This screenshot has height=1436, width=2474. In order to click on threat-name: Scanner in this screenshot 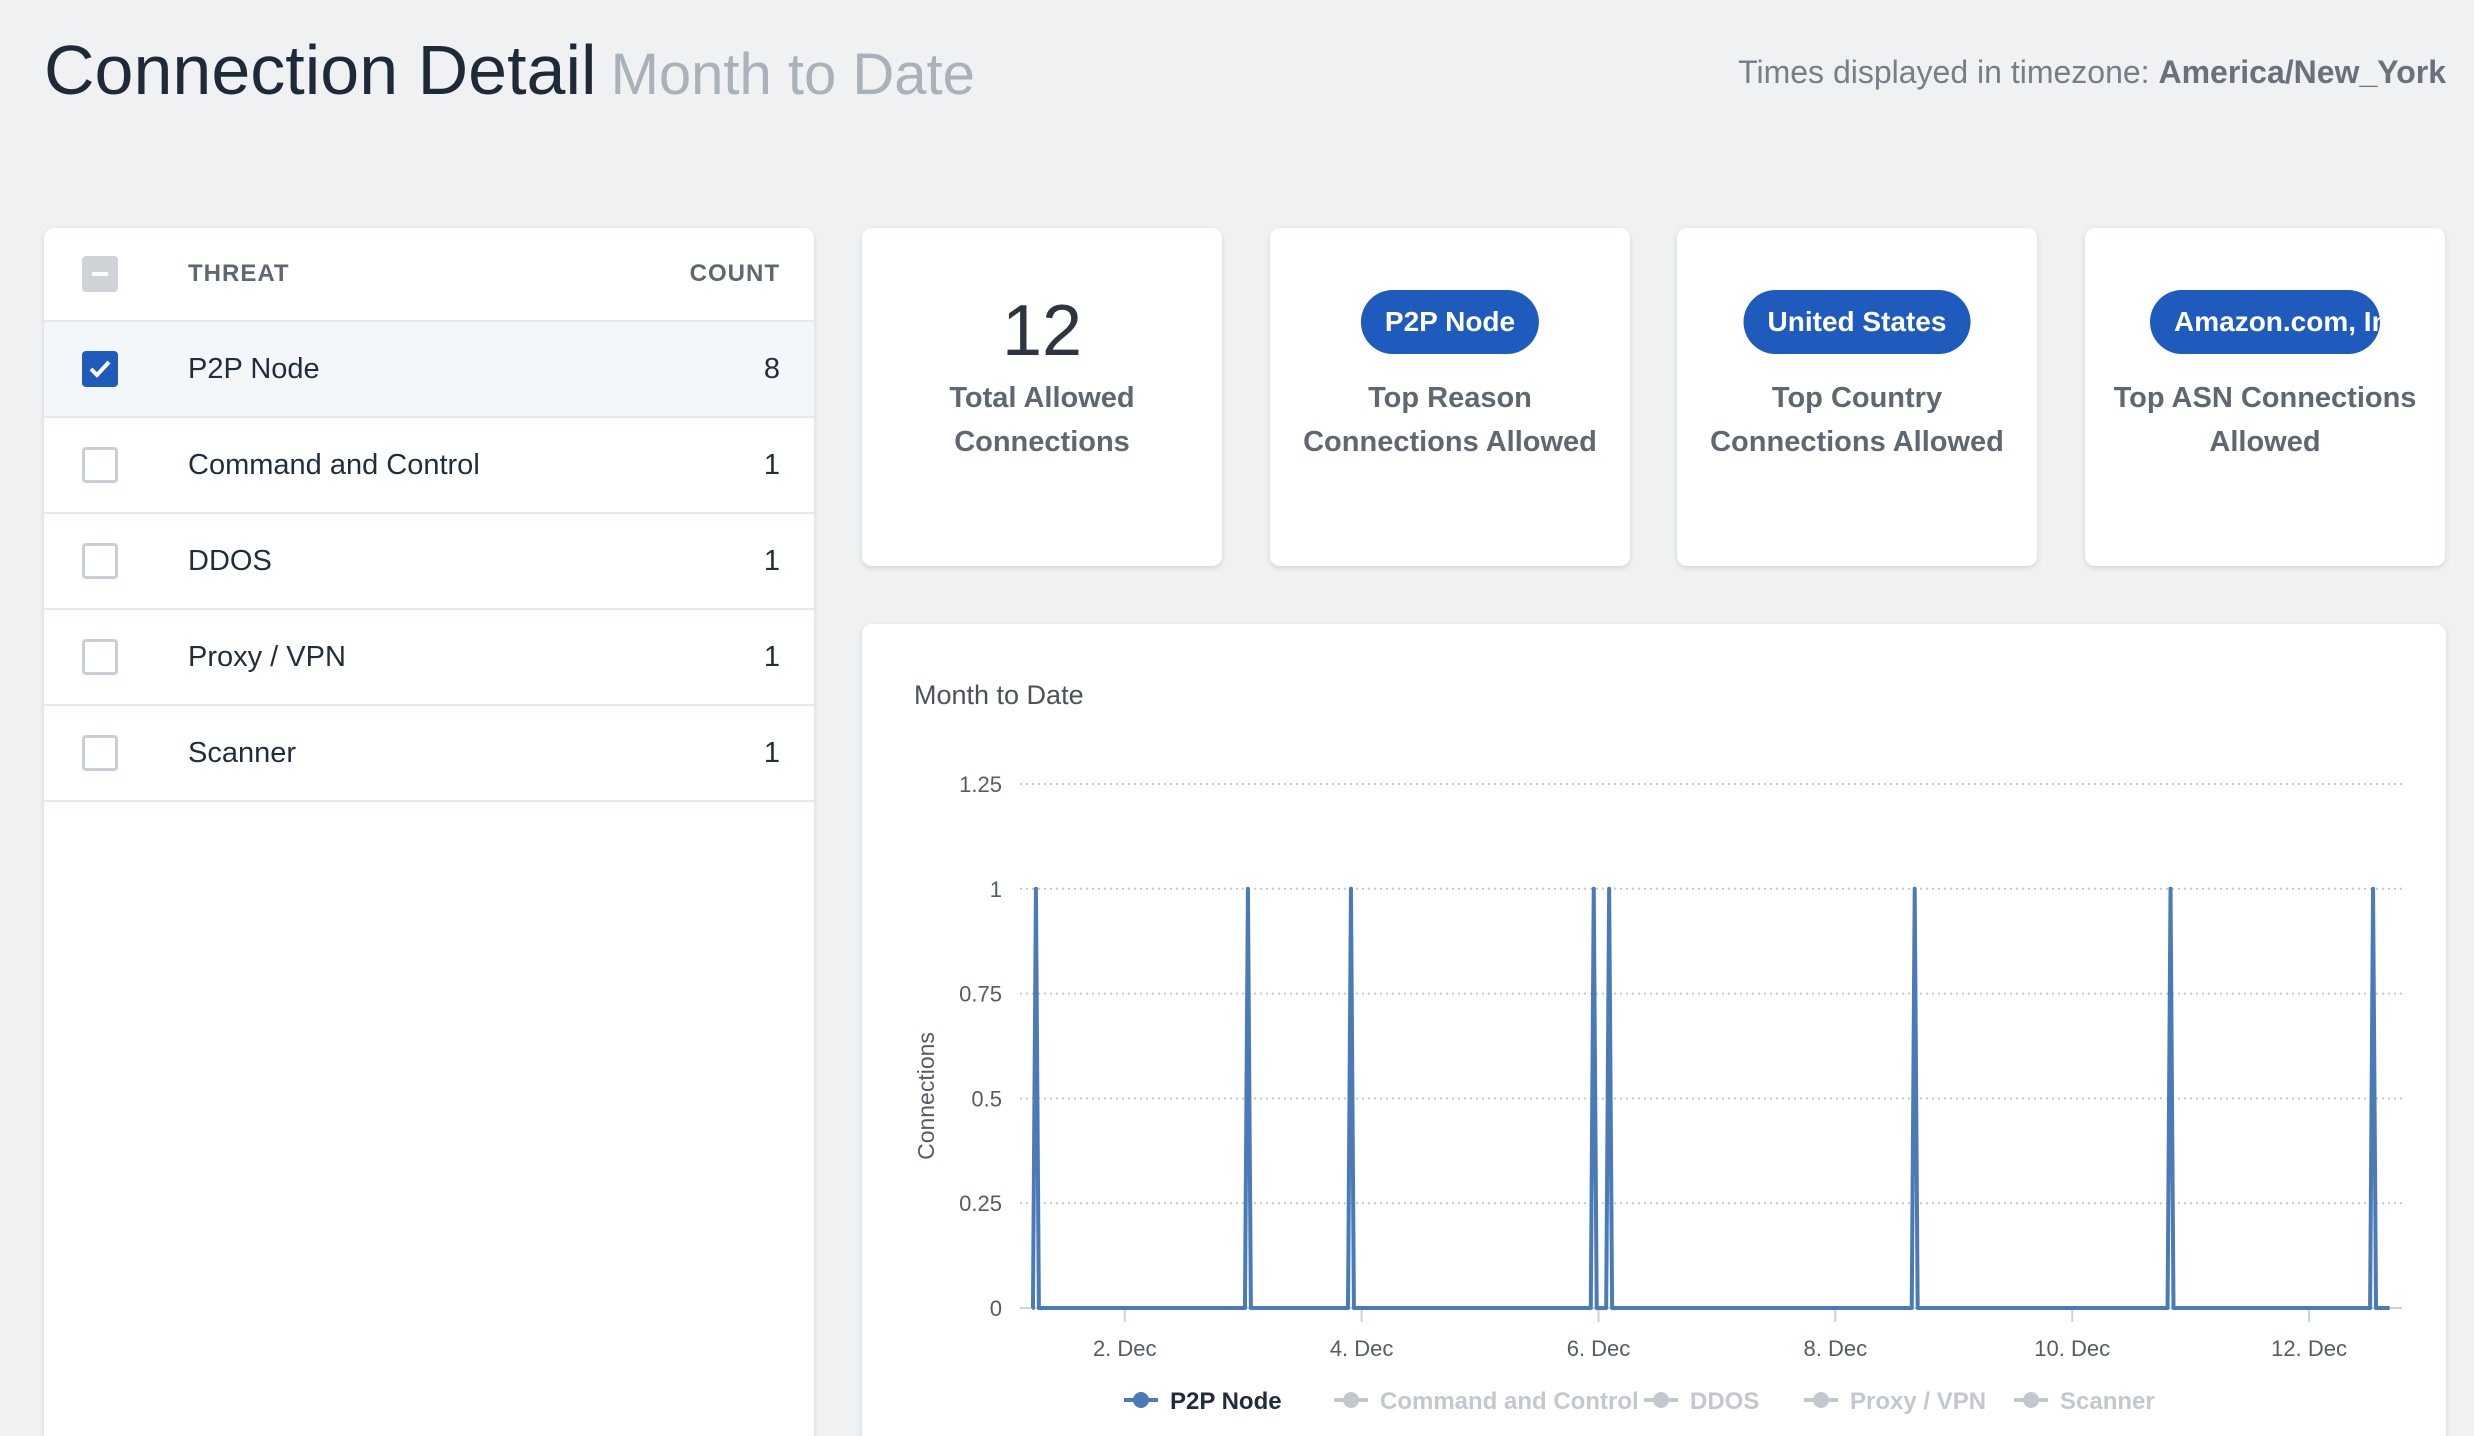, I will do `click(242, 752)`.